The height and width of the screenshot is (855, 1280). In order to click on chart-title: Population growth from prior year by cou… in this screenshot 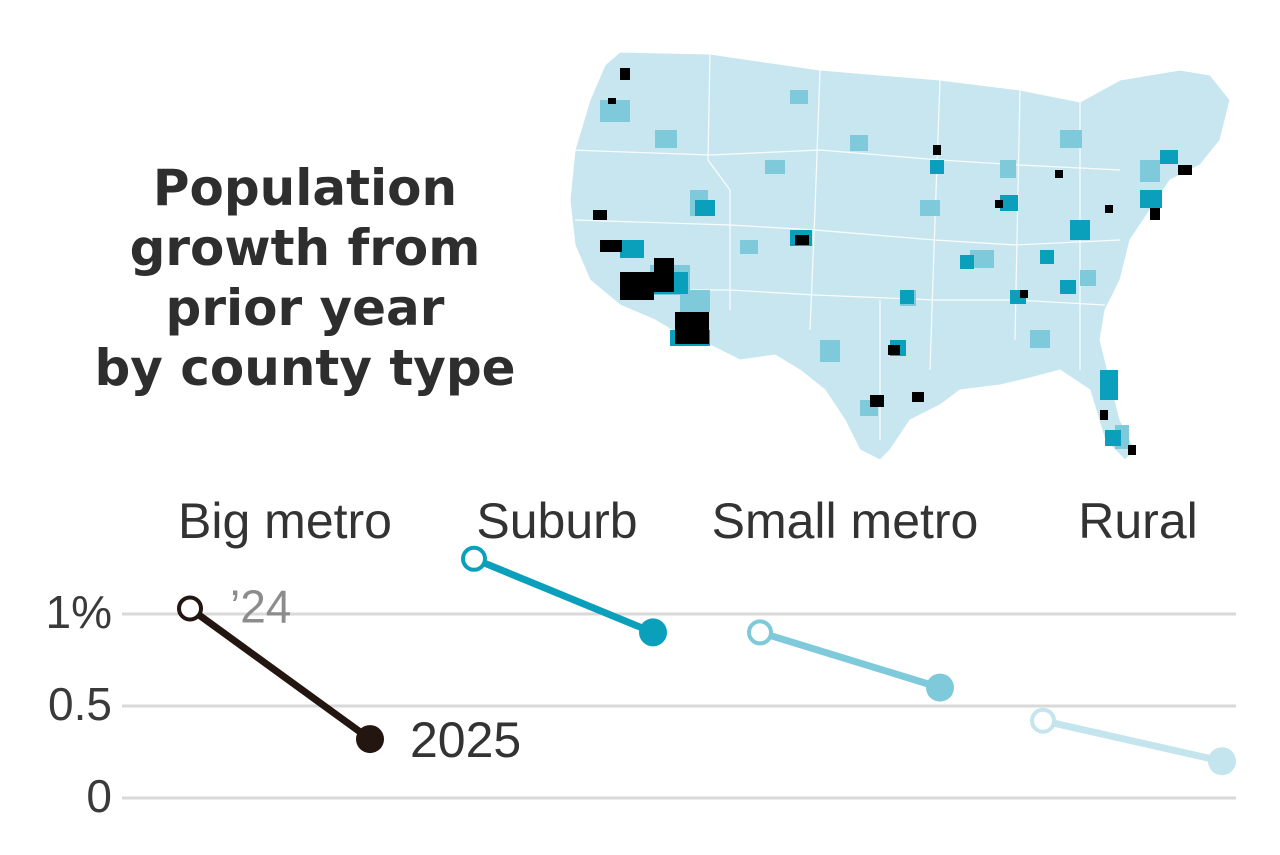, I will do `click(305, 278)`.